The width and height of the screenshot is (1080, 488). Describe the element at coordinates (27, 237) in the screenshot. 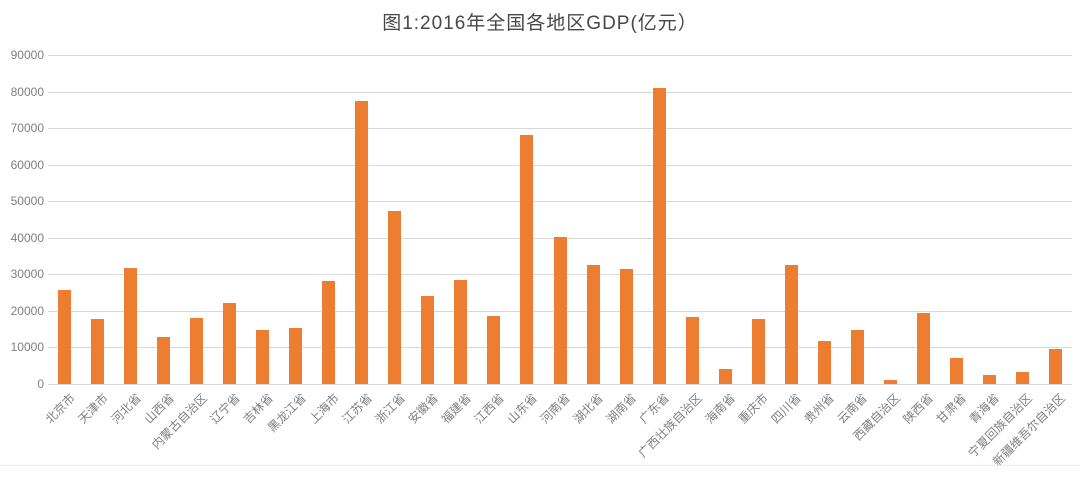

I see `y-tick-label: 40000` at that location.